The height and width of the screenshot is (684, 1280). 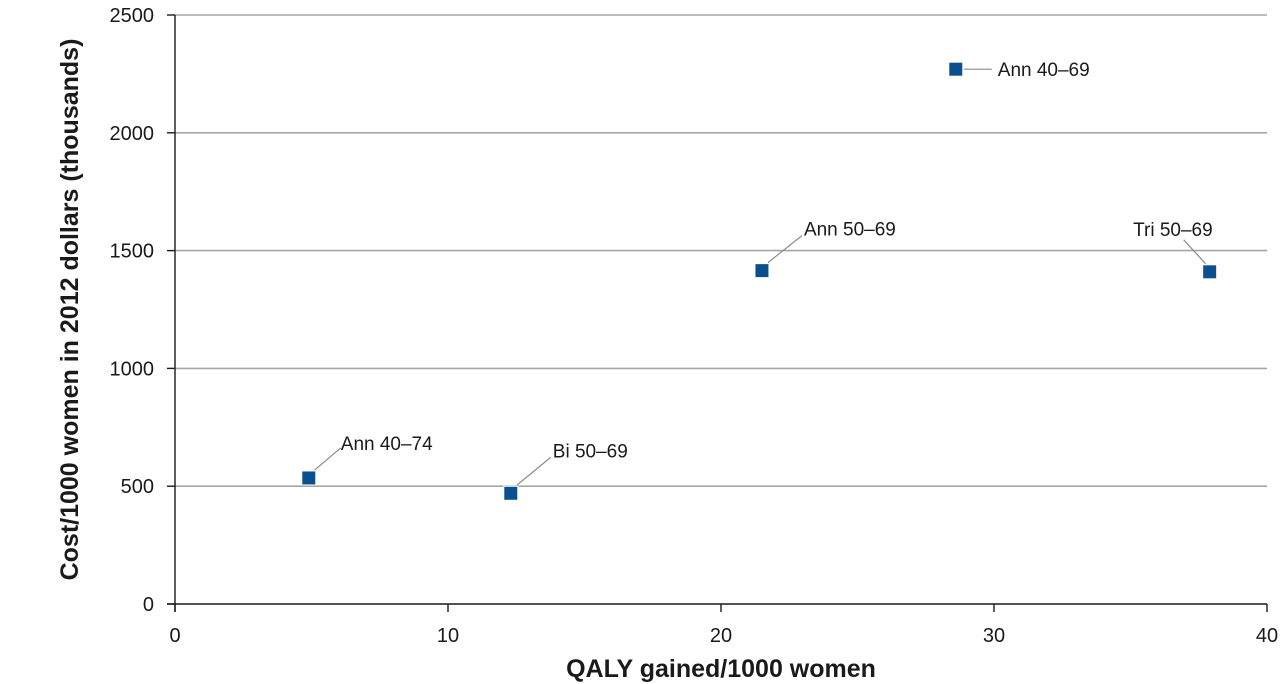 I want to click on point-label: Bi 50–69, so click(x=590, y=451).